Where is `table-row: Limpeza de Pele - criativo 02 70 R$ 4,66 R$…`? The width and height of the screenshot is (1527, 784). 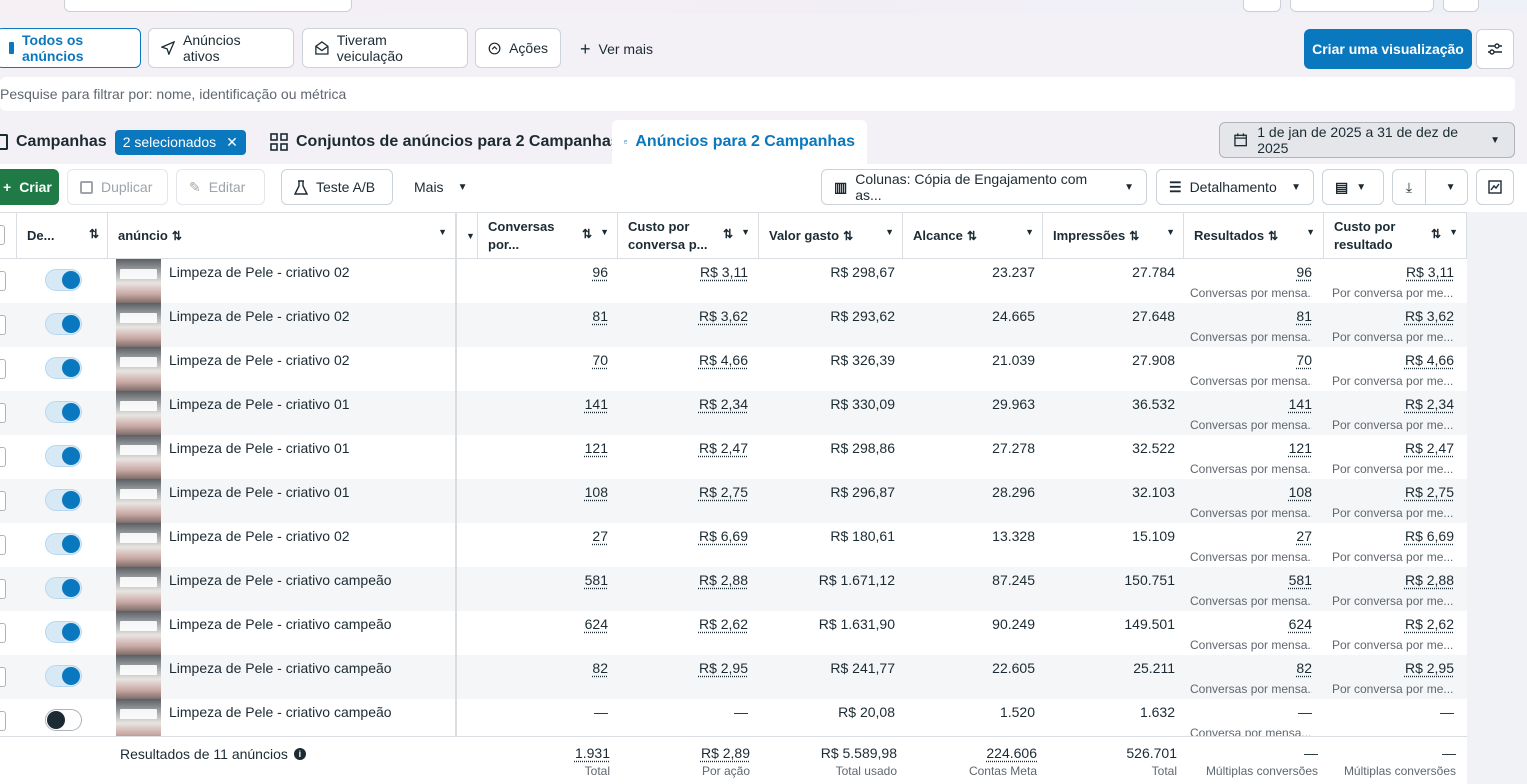
table-row: Limpeza de Pele - criativo 02 70 R$ 4,66 R$… is located at coordinates (733, 369).